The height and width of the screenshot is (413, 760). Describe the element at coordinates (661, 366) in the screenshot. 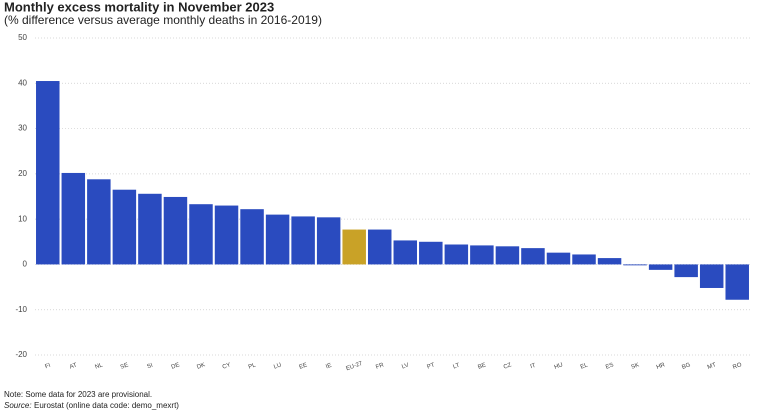

I see `x-tick-label: HR` at that location.